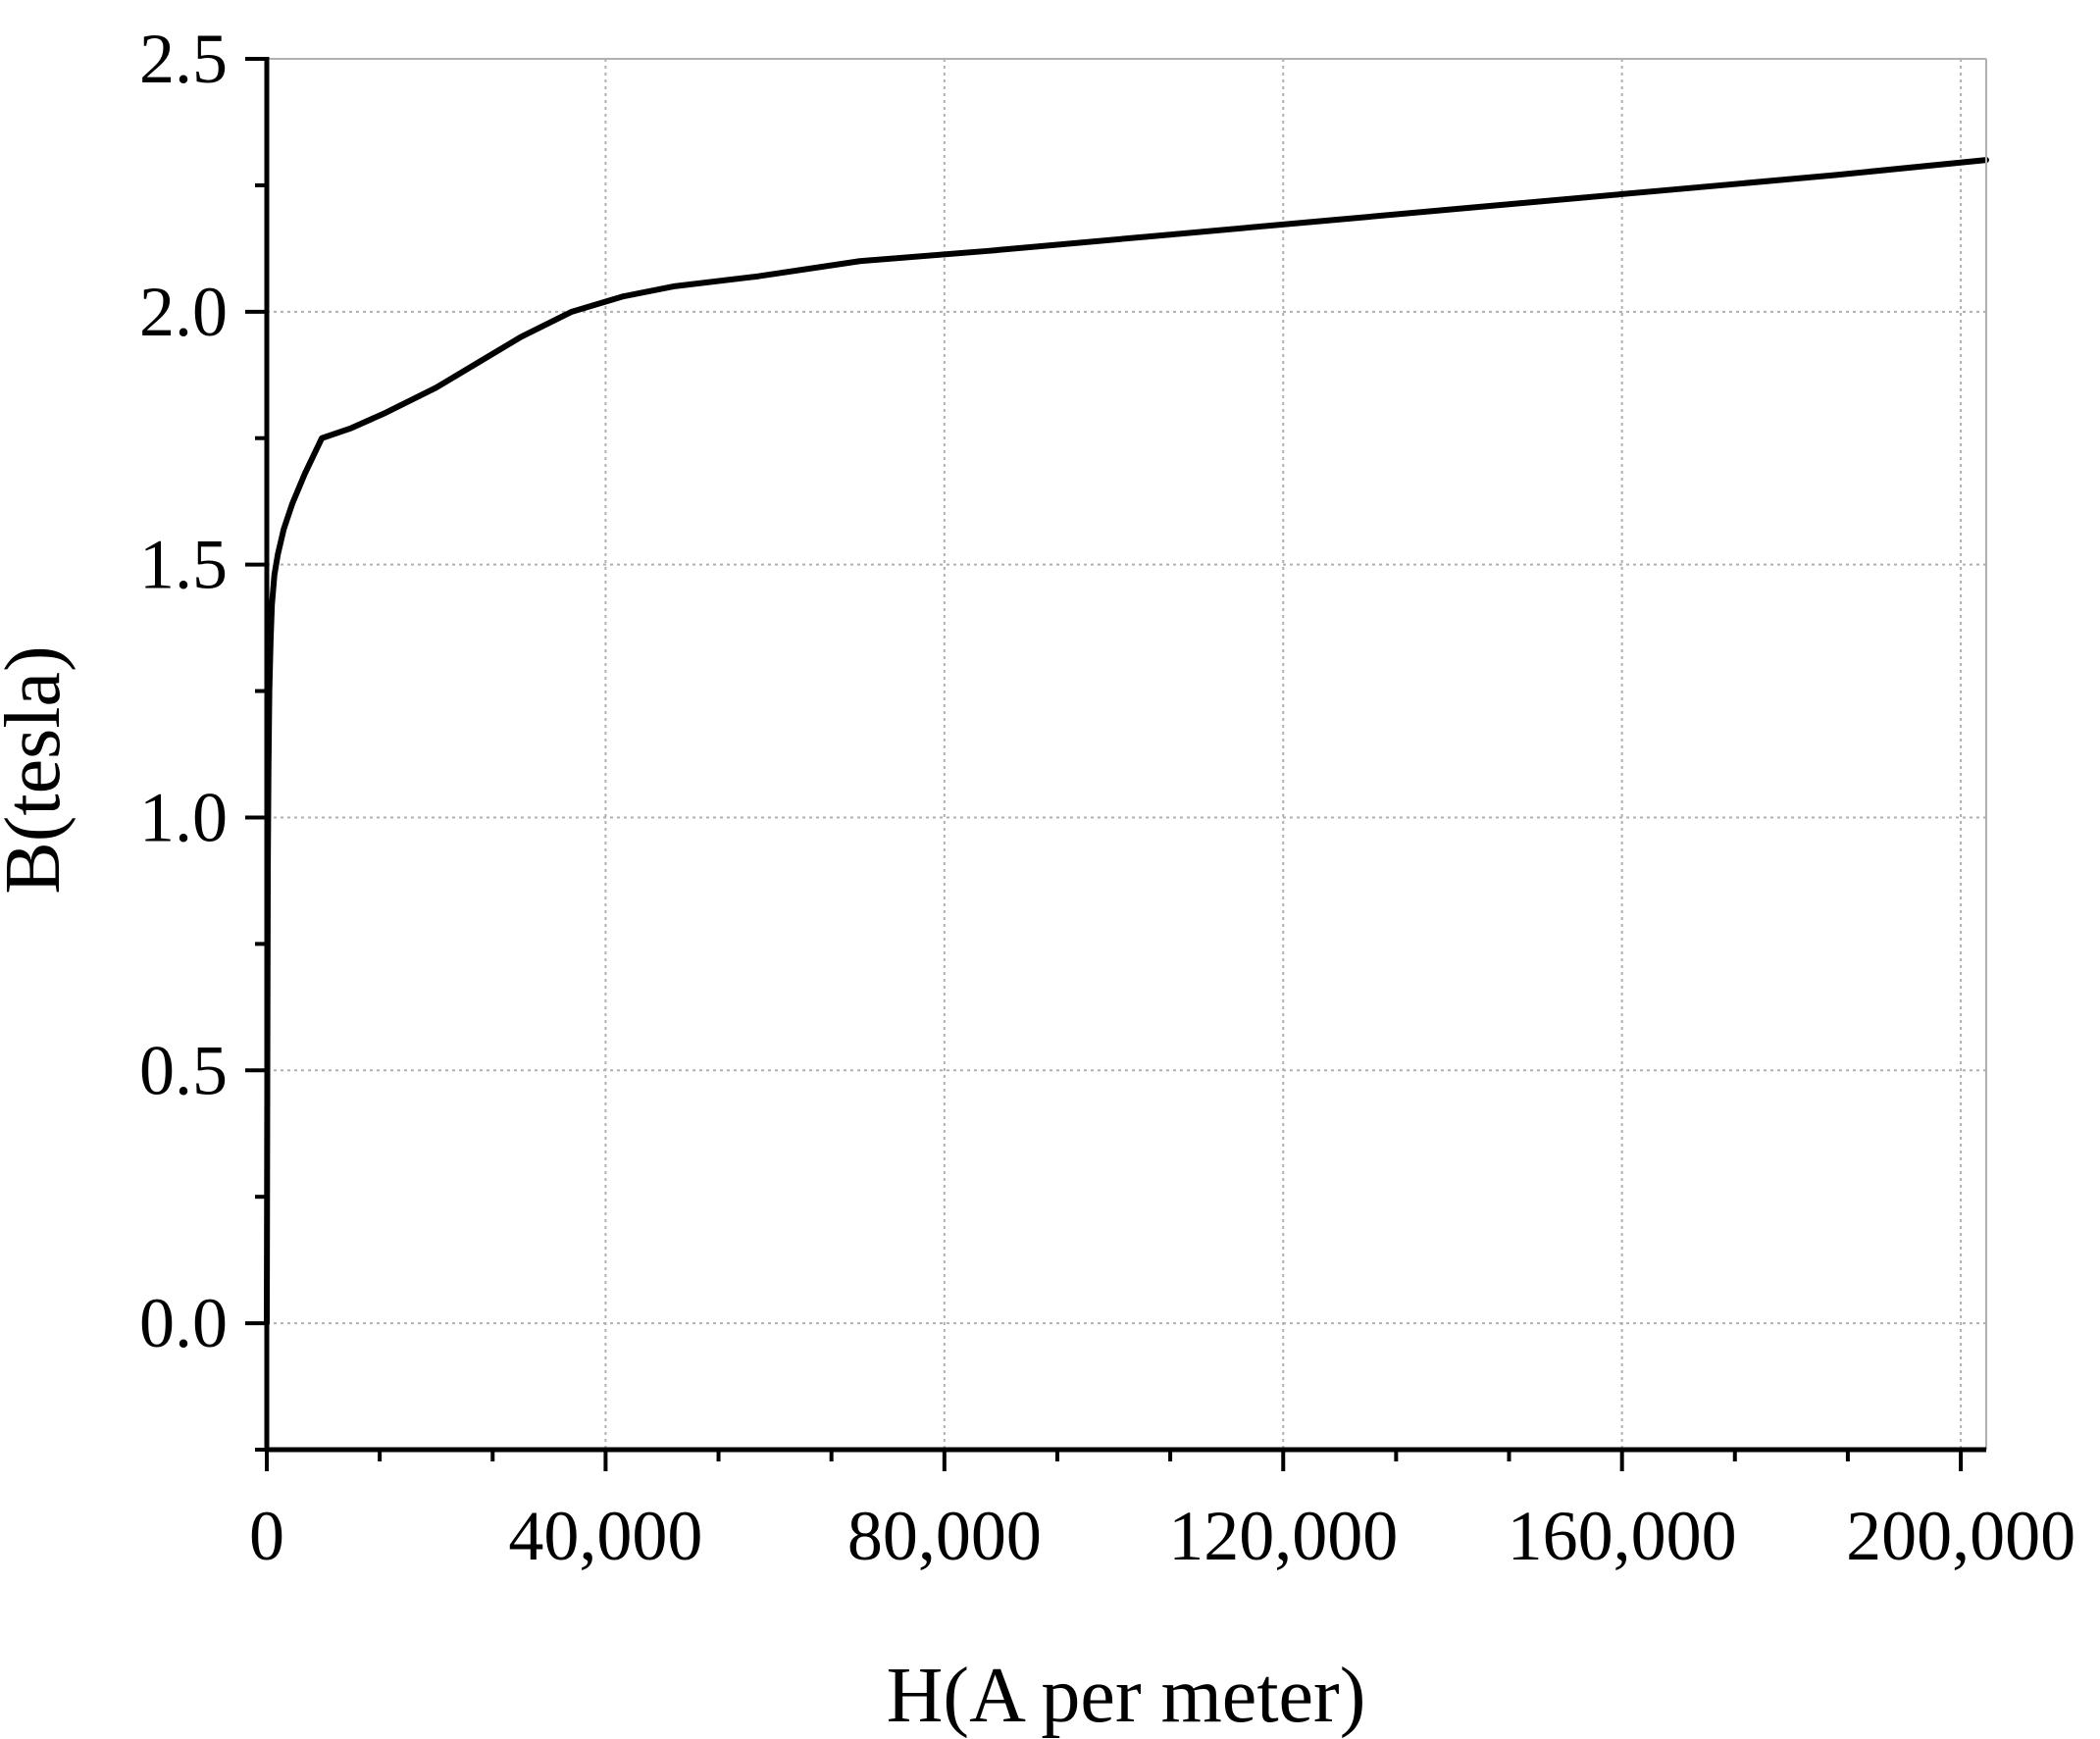 This screenshot has height=1739, width=2100. What do you see at coordinates (266, 1536) in the screenshot?
I see `x-tick-label-0: 0` at bounding box center [266, 1536].